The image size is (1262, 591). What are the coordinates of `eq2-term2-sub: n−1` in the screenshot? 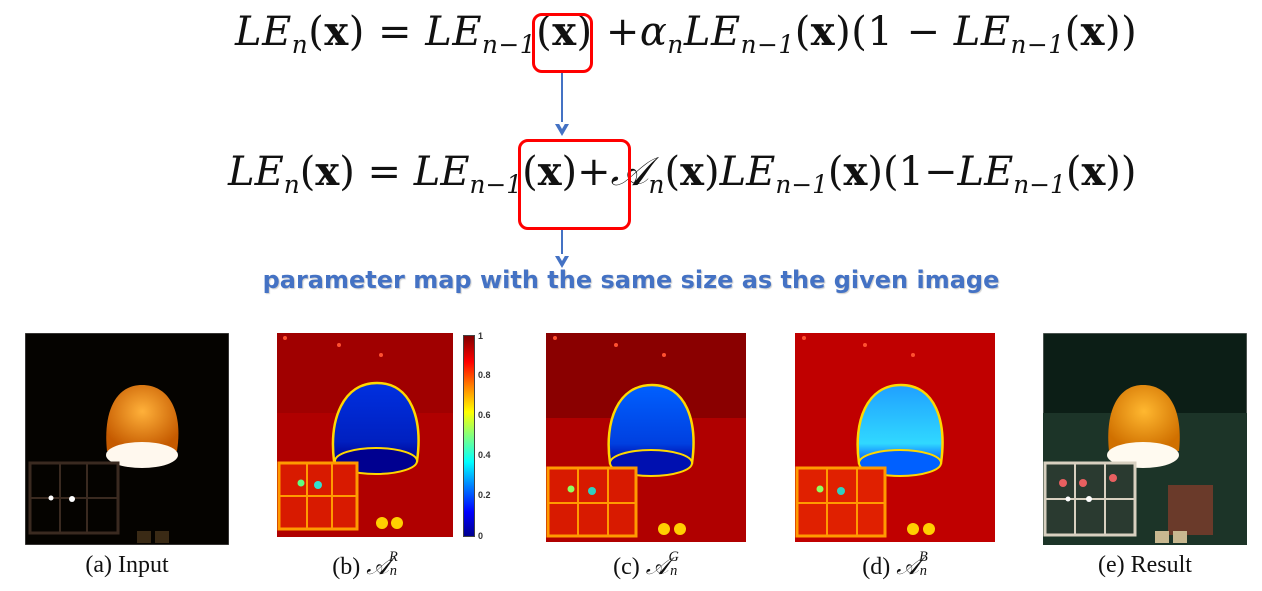 It's located at (801, 184).